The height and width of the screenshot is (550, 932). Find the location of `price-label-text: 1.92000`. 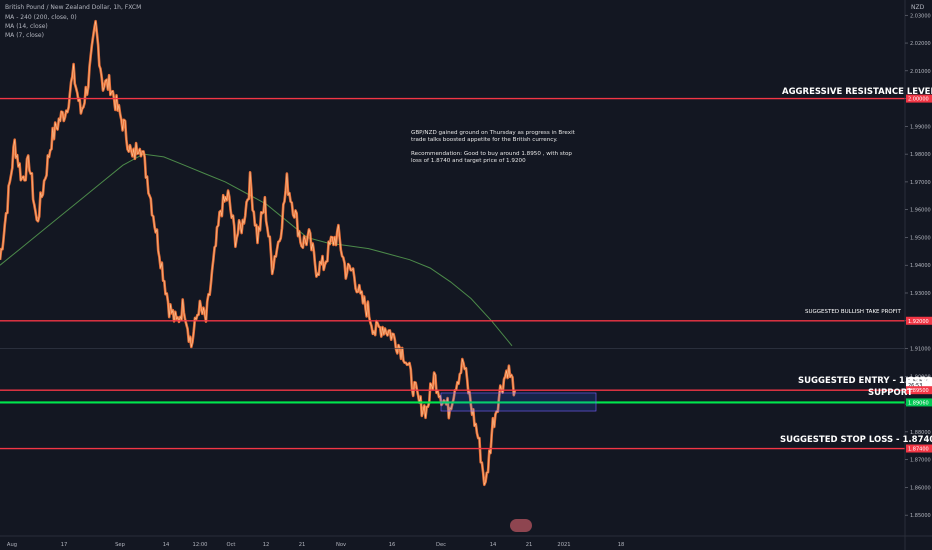

price-label-text: 1.92000 is located at coordinates (918, 322).